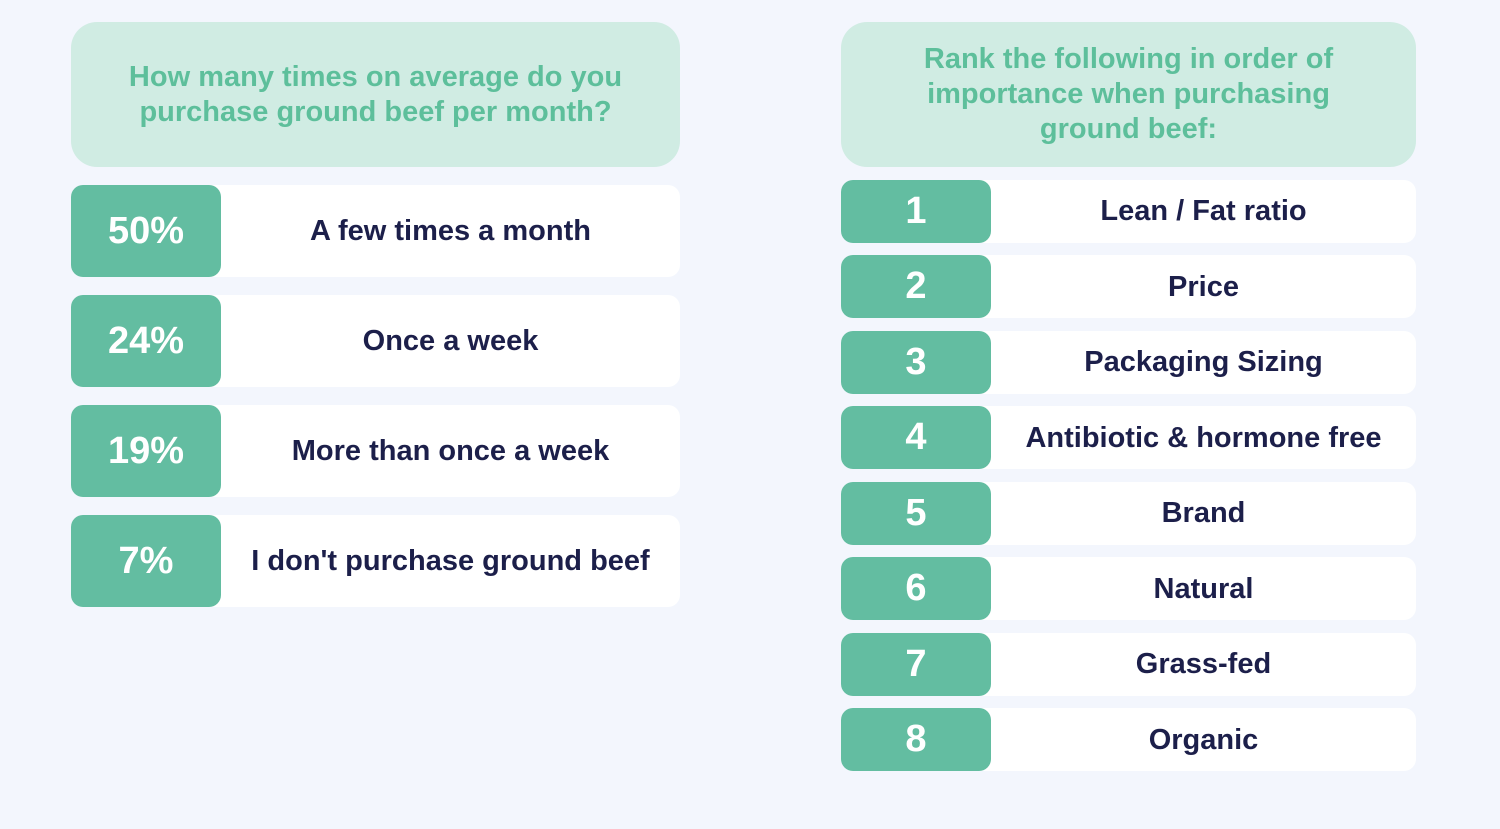 This screenshot has width=1500, height=829. I want to click on answer-label: A few times a month, so click(450, 231).